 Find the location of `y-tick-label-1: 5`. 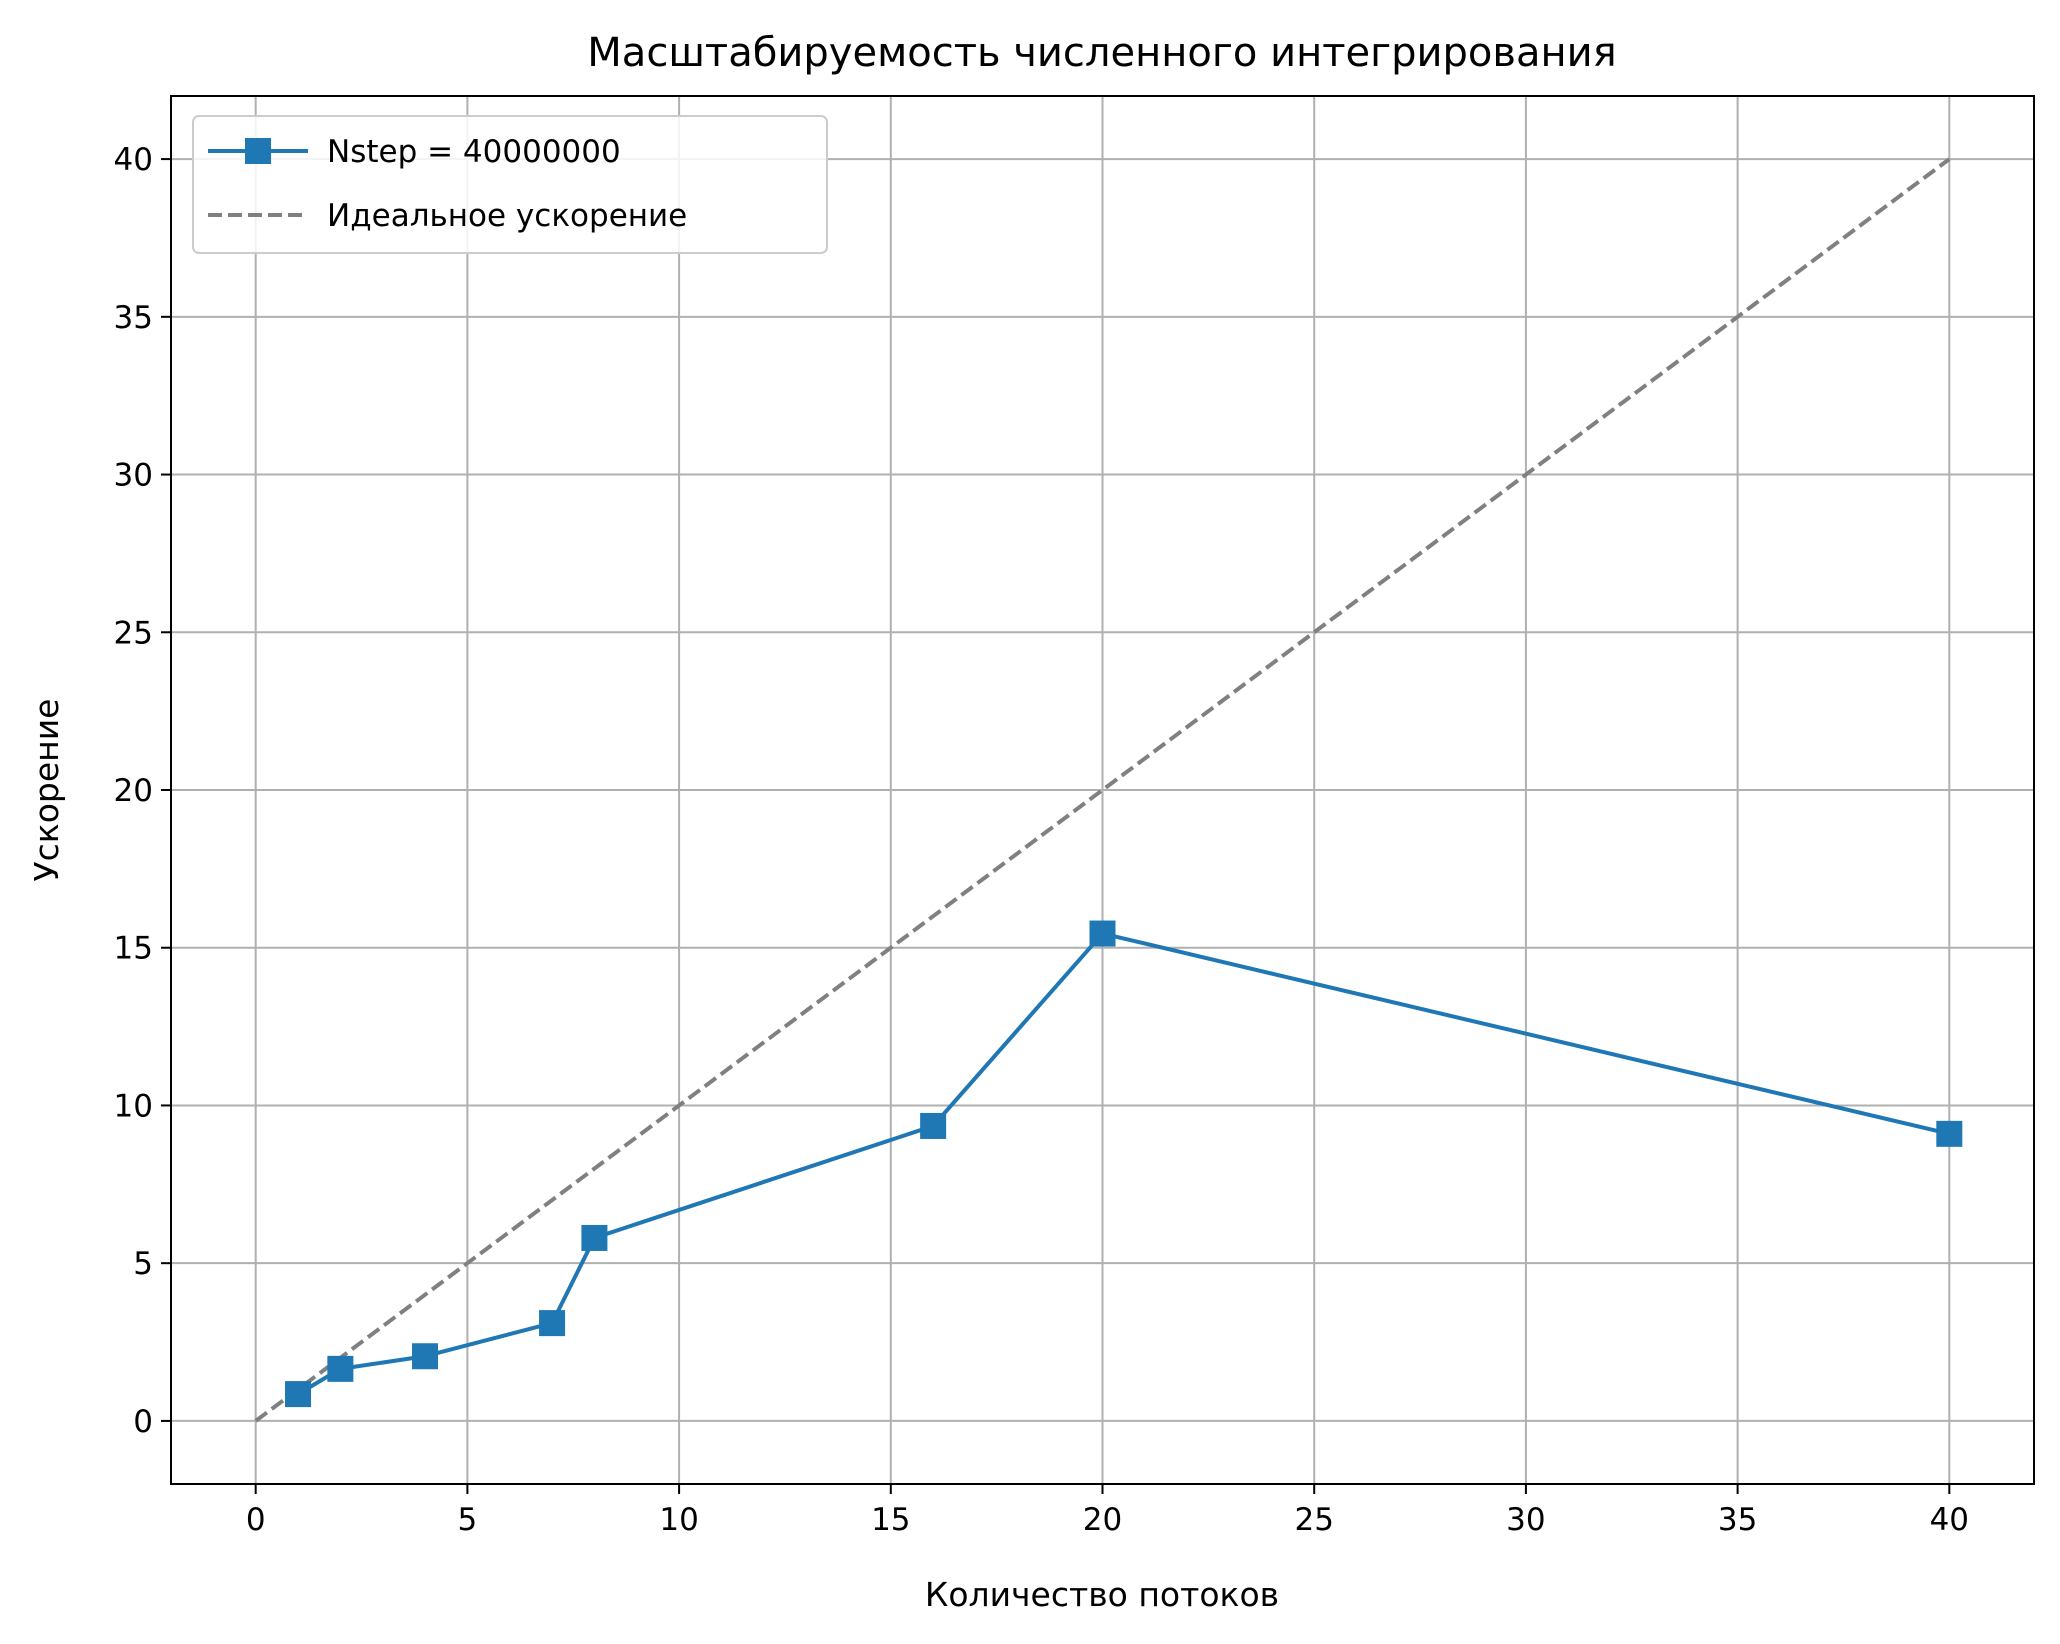

y-tick-label-1: 5 is located at coordinates (143, 1264).